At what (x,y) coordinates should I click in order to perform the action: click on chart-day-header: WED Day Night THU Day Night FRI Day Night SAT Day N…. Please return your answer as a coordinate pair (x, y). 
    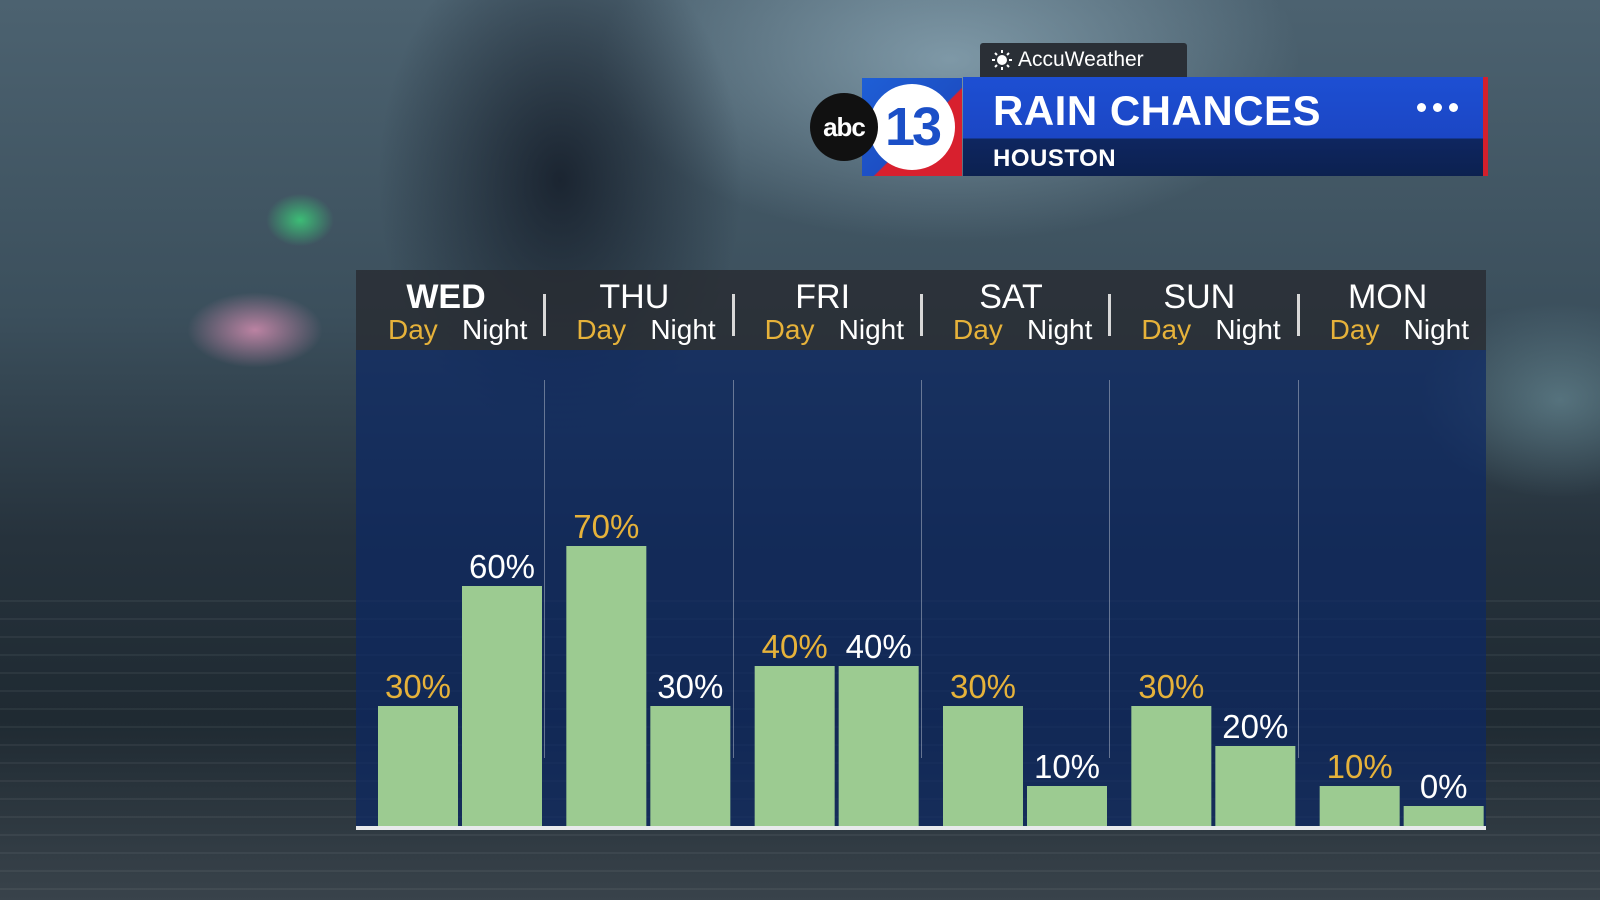
    Looking at the image, I should click on (921, 310).